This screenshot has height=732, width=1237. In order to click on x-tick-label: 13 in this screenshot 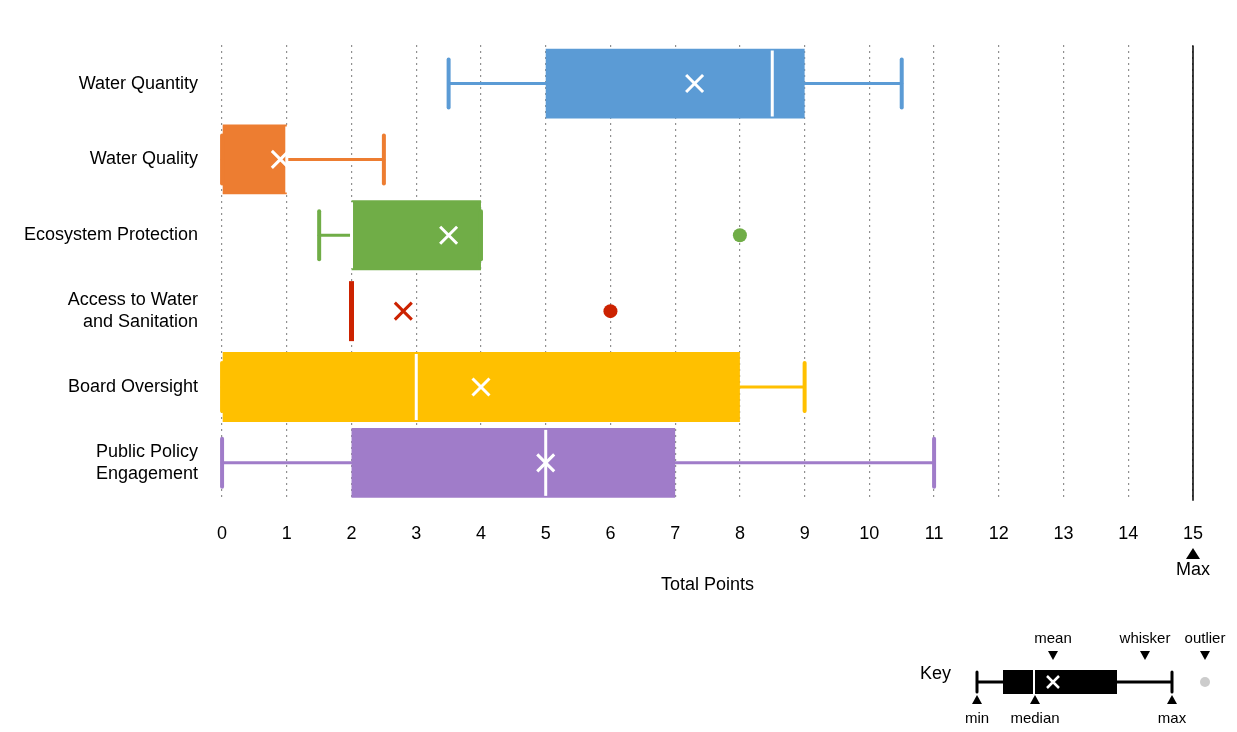, I will do `click(1063, 532)`.